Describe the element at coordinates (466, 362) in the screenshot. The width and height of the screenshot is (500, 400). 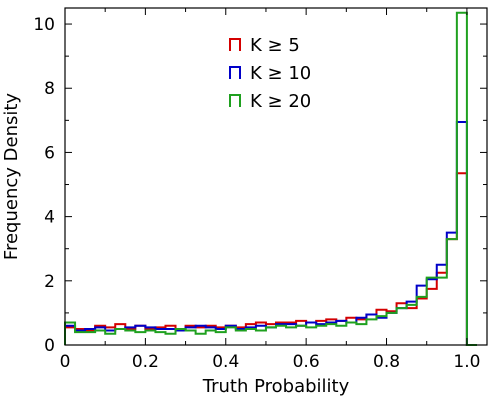
I see `x-tick-label: 1.0` at that location.